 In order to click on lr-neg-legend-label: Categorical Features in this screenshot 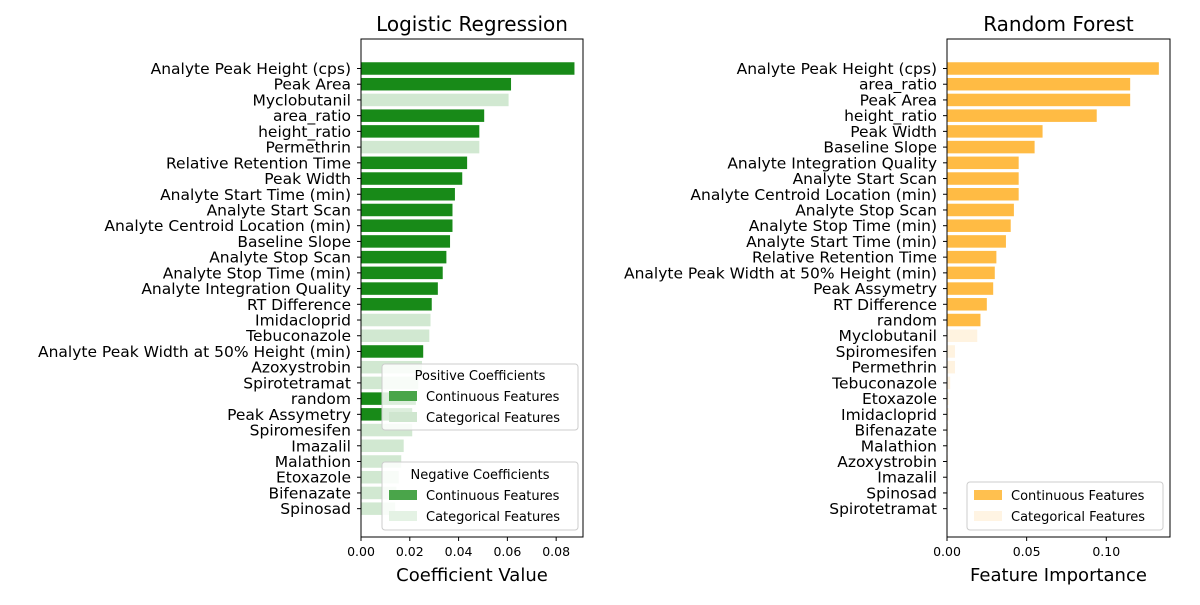, I will do `click(493, 517)`.